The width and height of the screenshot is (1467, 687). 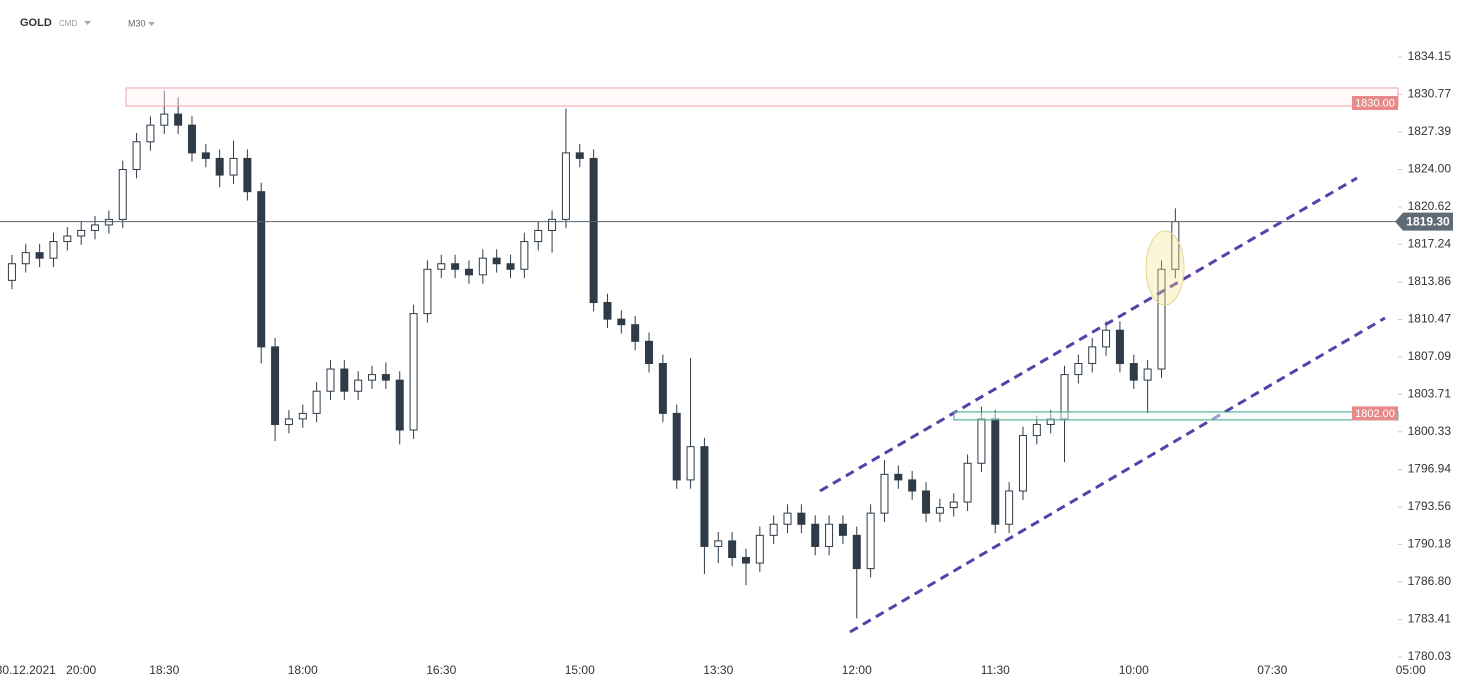 What do you see at coordinates (1430, 394) in the screenshot?
I see `y-tick-label: 1803.71` at bounding box center [1430, 394].